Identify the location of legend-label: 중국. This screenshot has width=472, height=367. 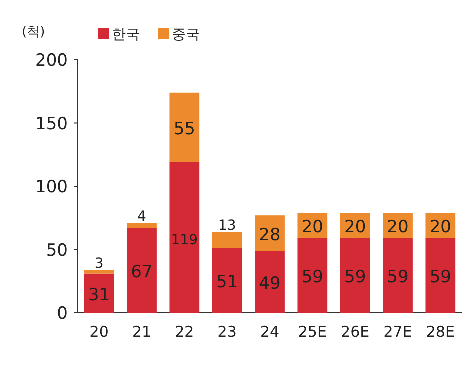
(186, 35).